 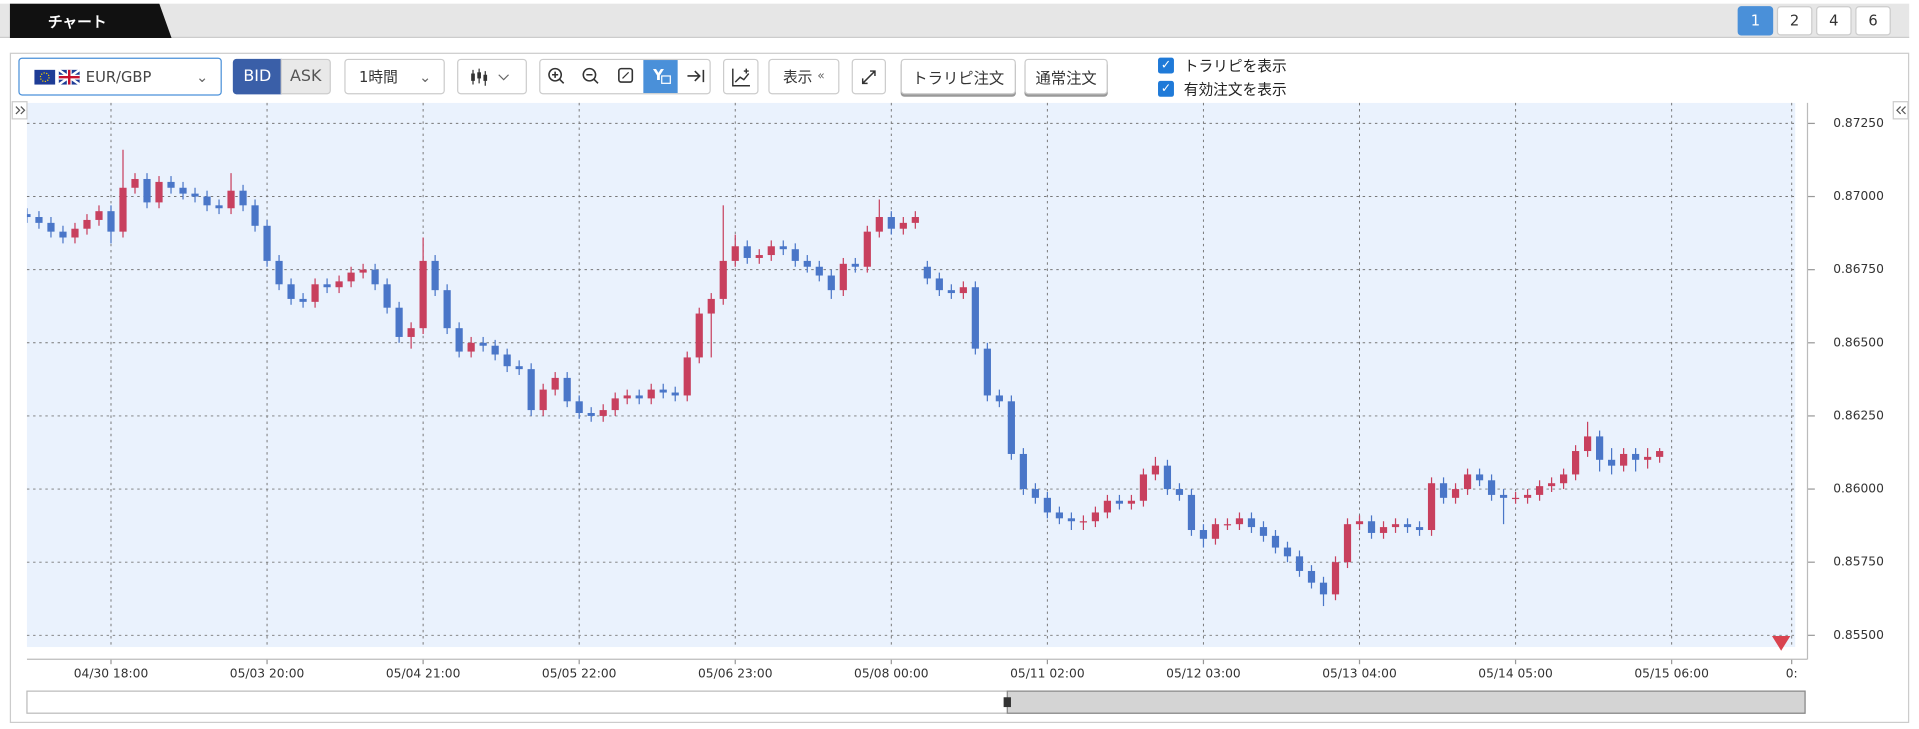 What do you see at coordinates (257, 76) in the screenshot?
I see `bid-button: BID` at bounding box center [257, 76].